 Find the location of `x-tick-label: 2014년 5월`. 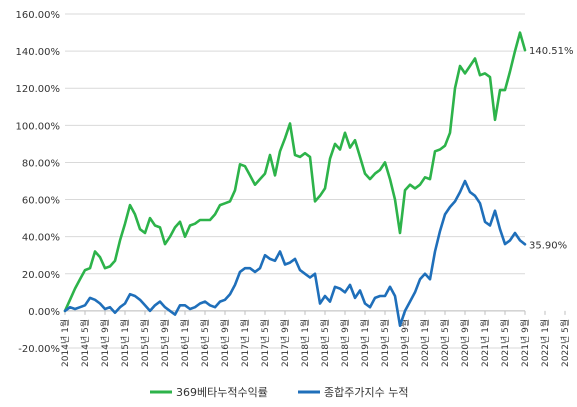

x-tick-label: 2014년 5월 is located at coordinates (85, 343).